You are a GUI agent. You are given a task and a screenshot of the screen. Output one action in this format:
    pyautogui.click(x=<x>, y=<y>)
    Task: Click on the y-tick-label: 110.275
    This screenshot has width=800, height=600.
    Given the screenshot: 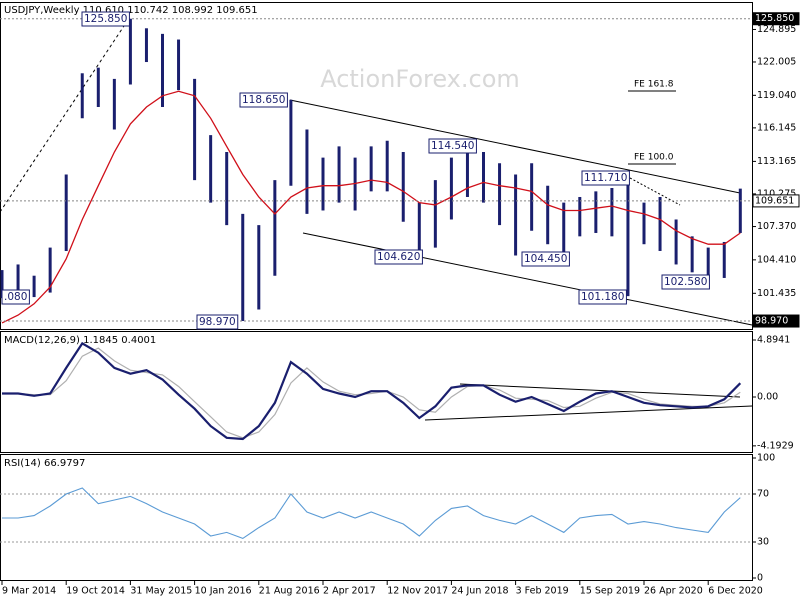 What is the action you would take?
    pyautogui.click(x=776, y=193)
    